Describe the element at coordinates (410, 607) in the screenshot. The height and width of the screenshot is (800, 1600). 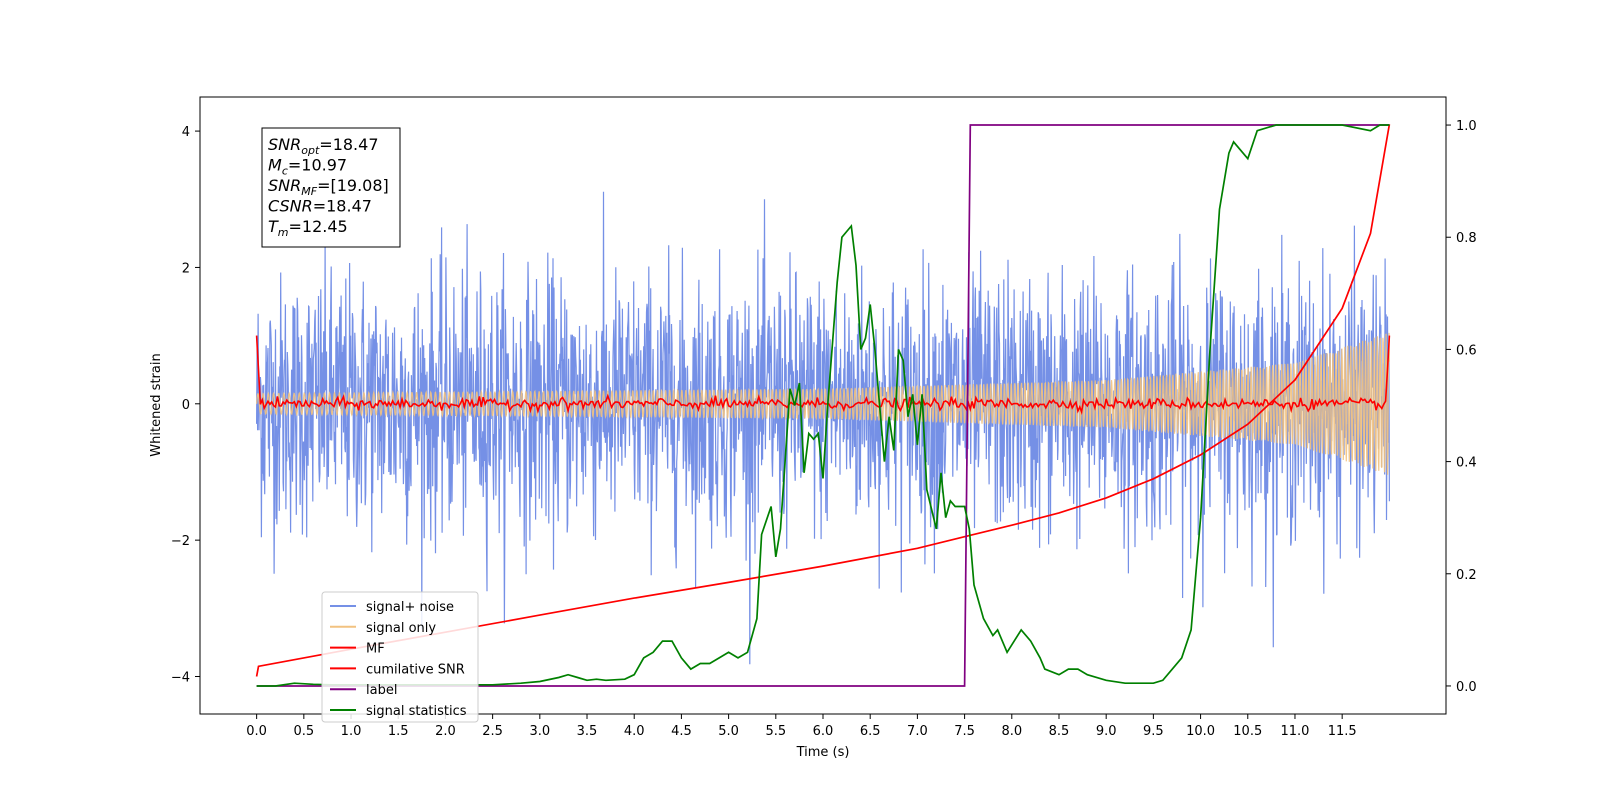
I see `legend-label: signal+ noise` at that location.